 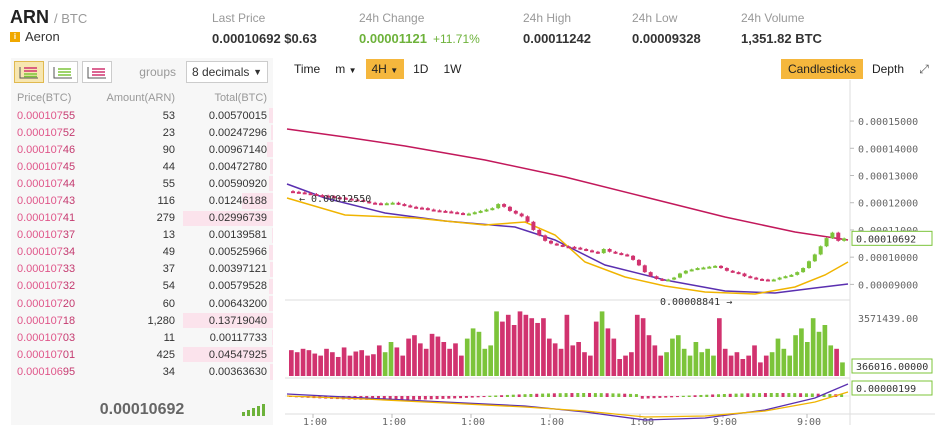 I want to click on candlesticks-button: Candlesticks, so click(x=821, y=69).